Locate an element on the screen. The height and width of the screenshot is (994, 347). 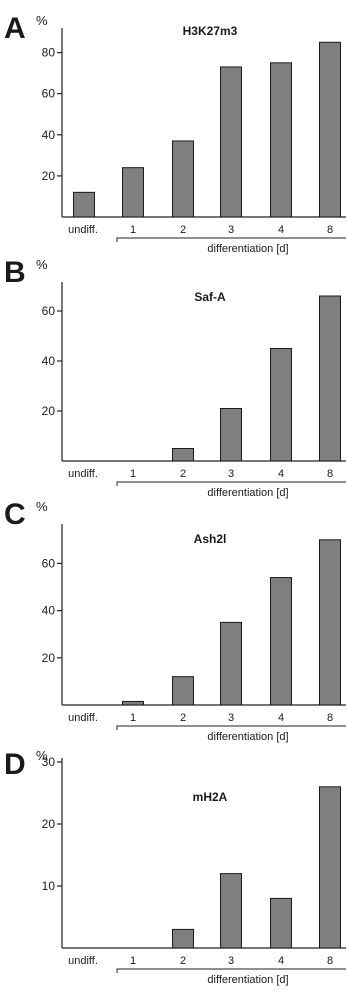
y-tick-label: 30 is located at coordinates (49, 762).